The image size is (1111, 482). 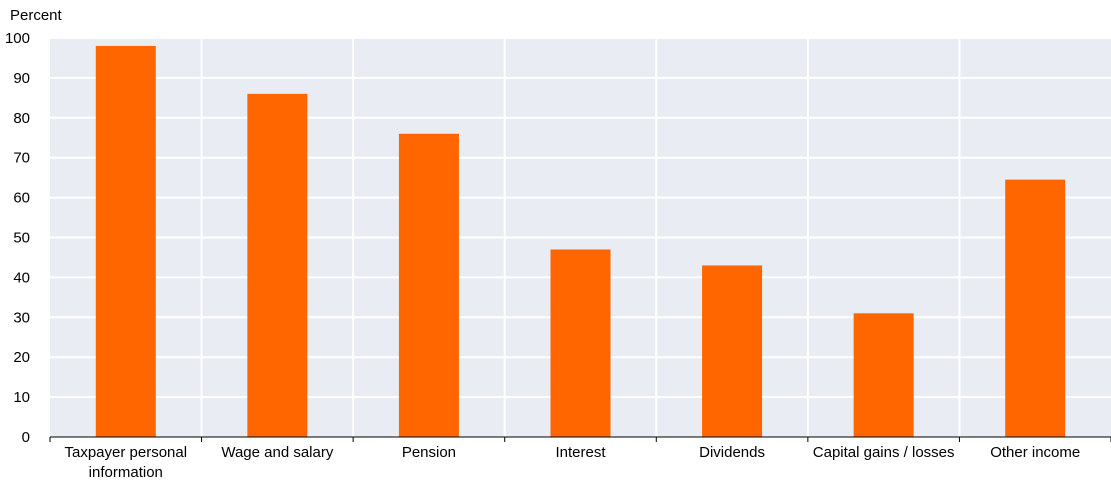 I want to click on x-tick-label: Dividends, so click(x=732, y=452).